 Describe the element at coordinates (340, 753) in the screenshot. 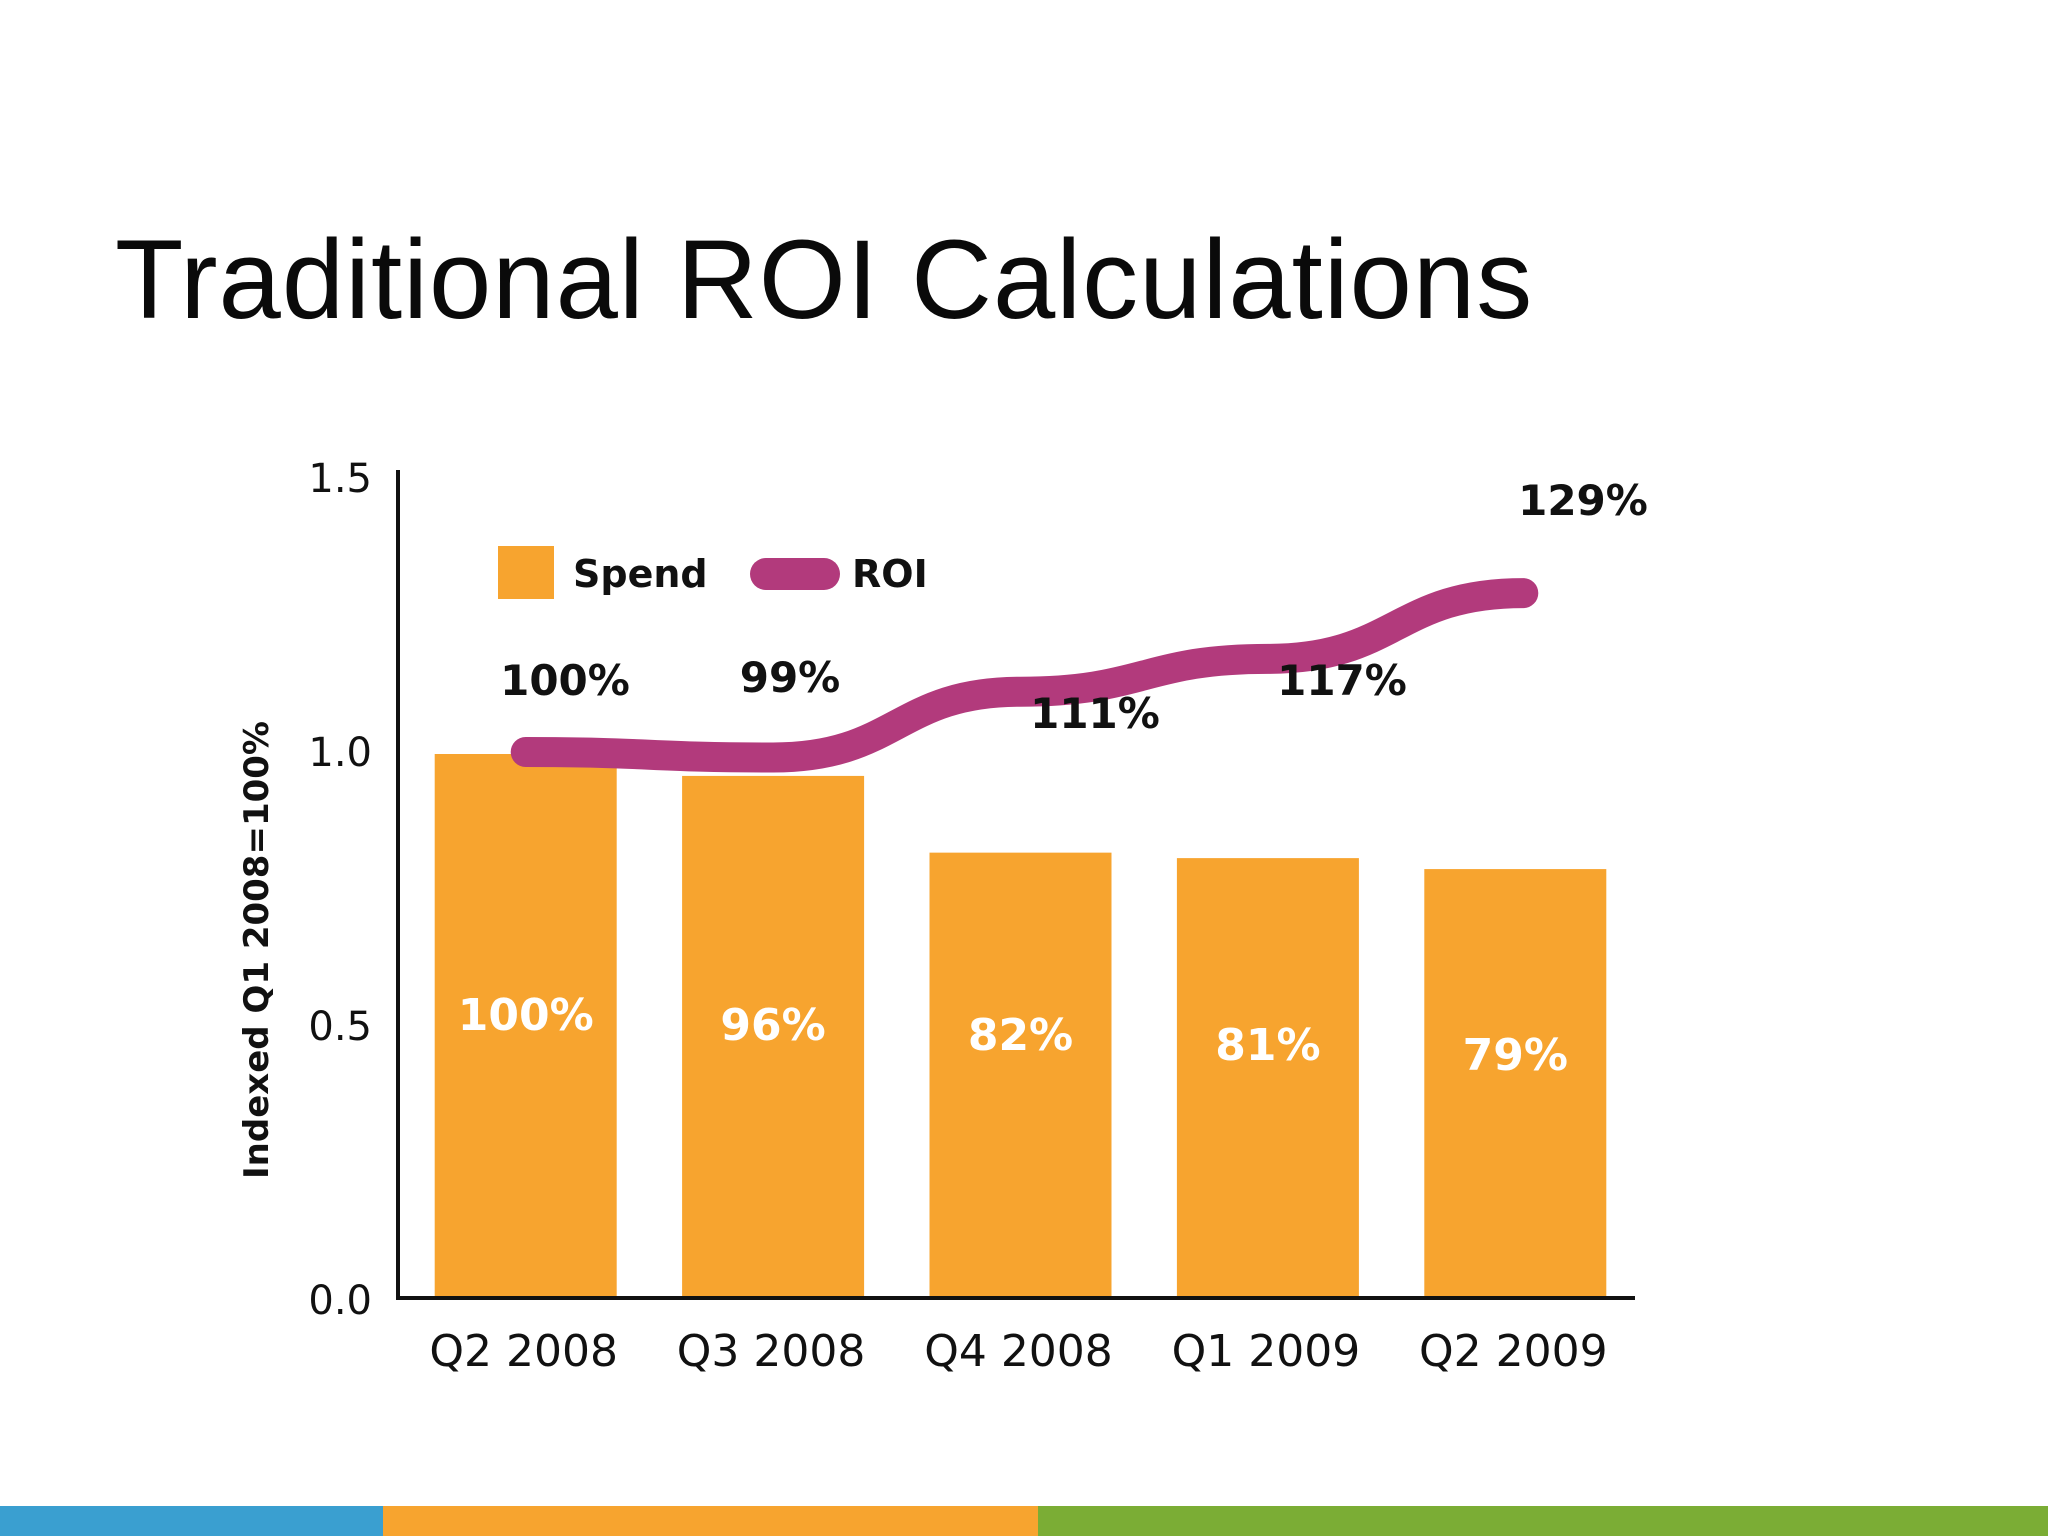

I see `y-tick-label: 1.0` at that location.